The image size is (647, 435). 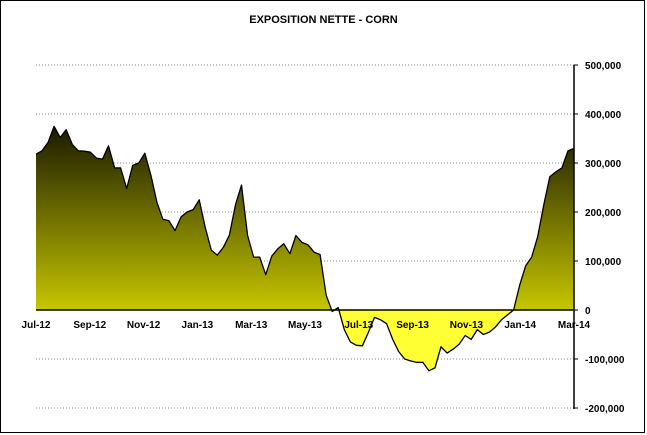 I want to click on x-tick-label: Nov-13, so click(x=467, y=325).